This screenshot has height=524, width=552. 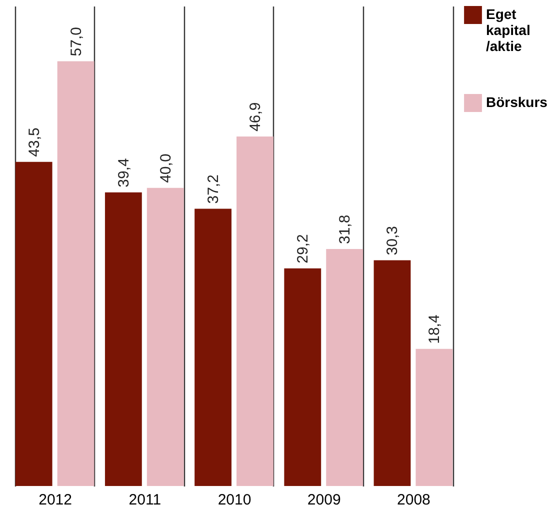 What do you see at coordinates (255, 117) in the screenshot?
I see `data-label: 46,9` at bounding box center [255, 117].